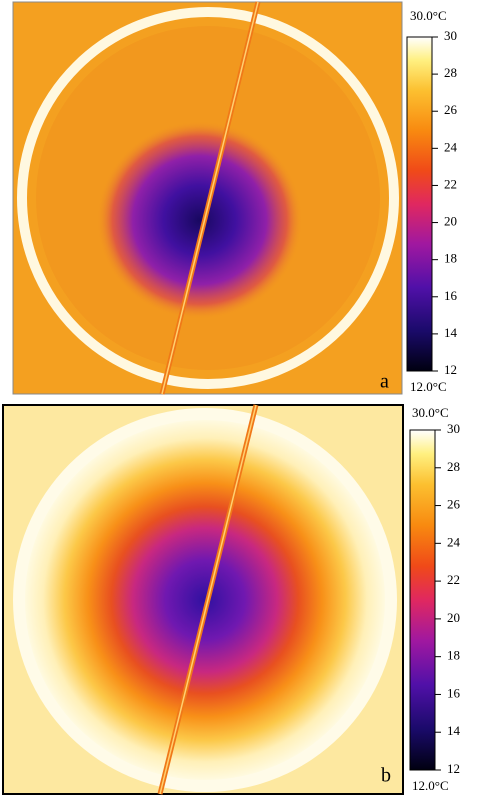 This screenshot has height=795, width=477. Describe the element at coordinates (386, 776) in the screenshot. I see `panel-label: b` at that location.